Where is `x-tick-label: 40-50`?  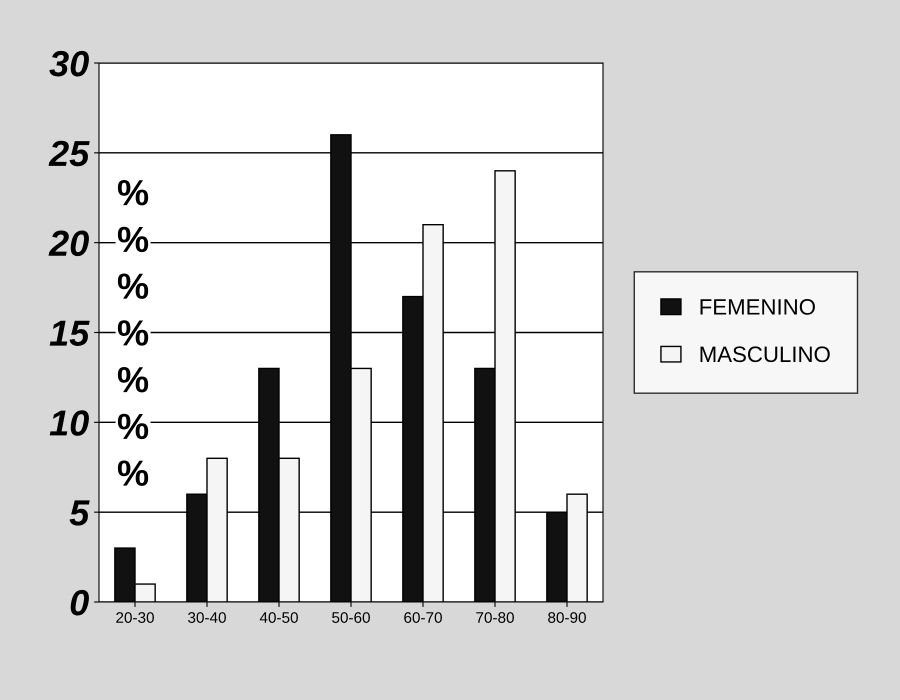 x-tick-label: 40-50 is located at coordinates (279, 617).